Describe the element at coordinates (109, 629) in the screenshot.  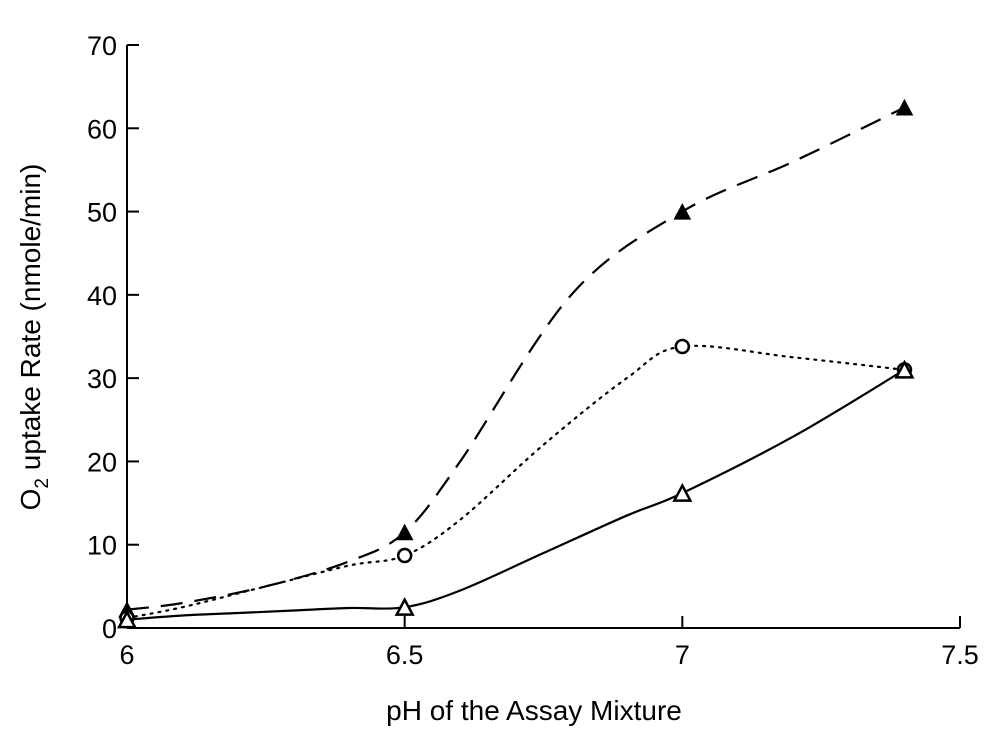
I see `y-tick-label: 0` at that location.